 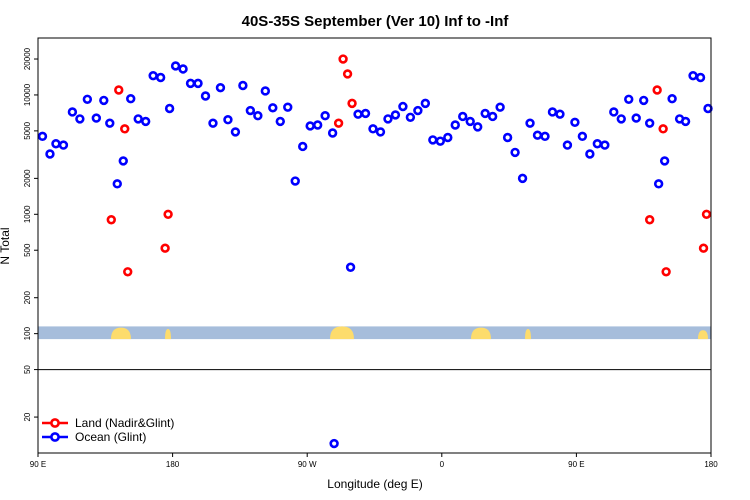 I want to click on map-band, so click(x=374, y=333).